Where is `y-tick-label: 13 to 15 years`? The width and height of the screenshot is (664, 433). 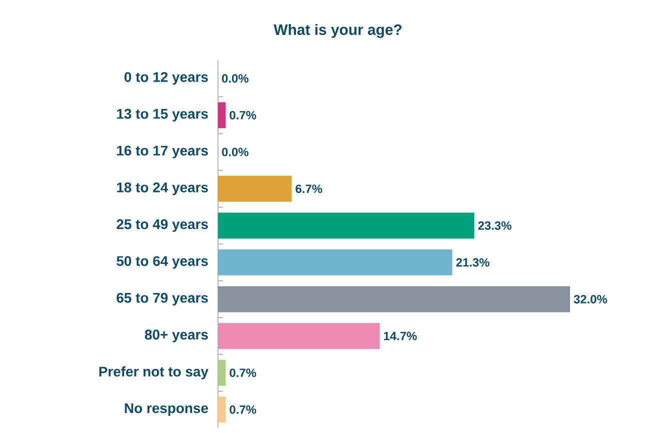 y-tick-label: 13 to 15 years is located at coordinates (162, 115).